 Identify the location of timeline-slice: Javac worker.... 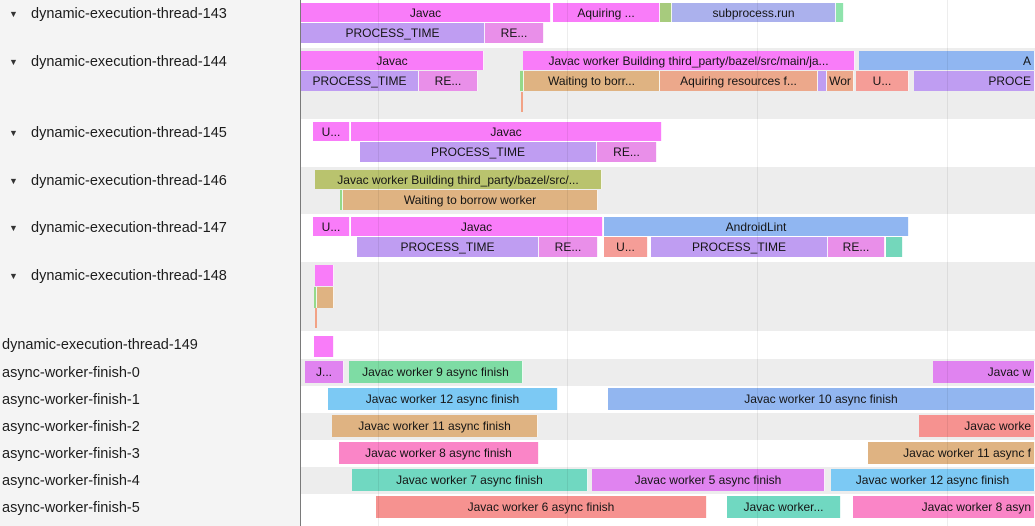
(784, 507).